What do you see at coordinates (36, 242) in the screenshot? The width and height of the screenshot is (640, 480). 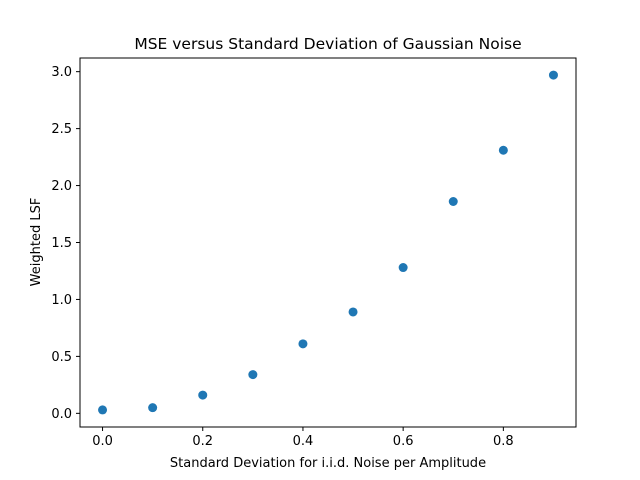 I see `y-axis-label: Weighted LSF` at bounding box center [36, 242].